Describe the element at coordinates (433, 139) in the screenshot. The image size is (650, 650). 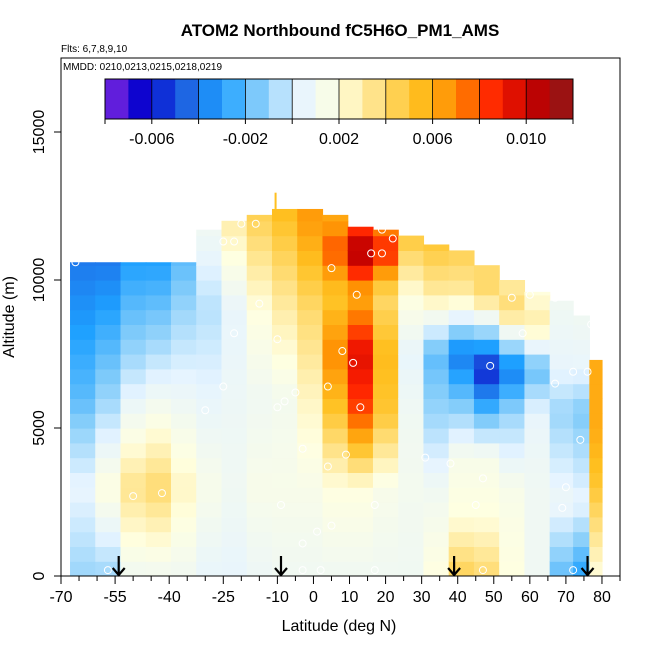
I see `colorbar-tick-label: 0.006` at that location.